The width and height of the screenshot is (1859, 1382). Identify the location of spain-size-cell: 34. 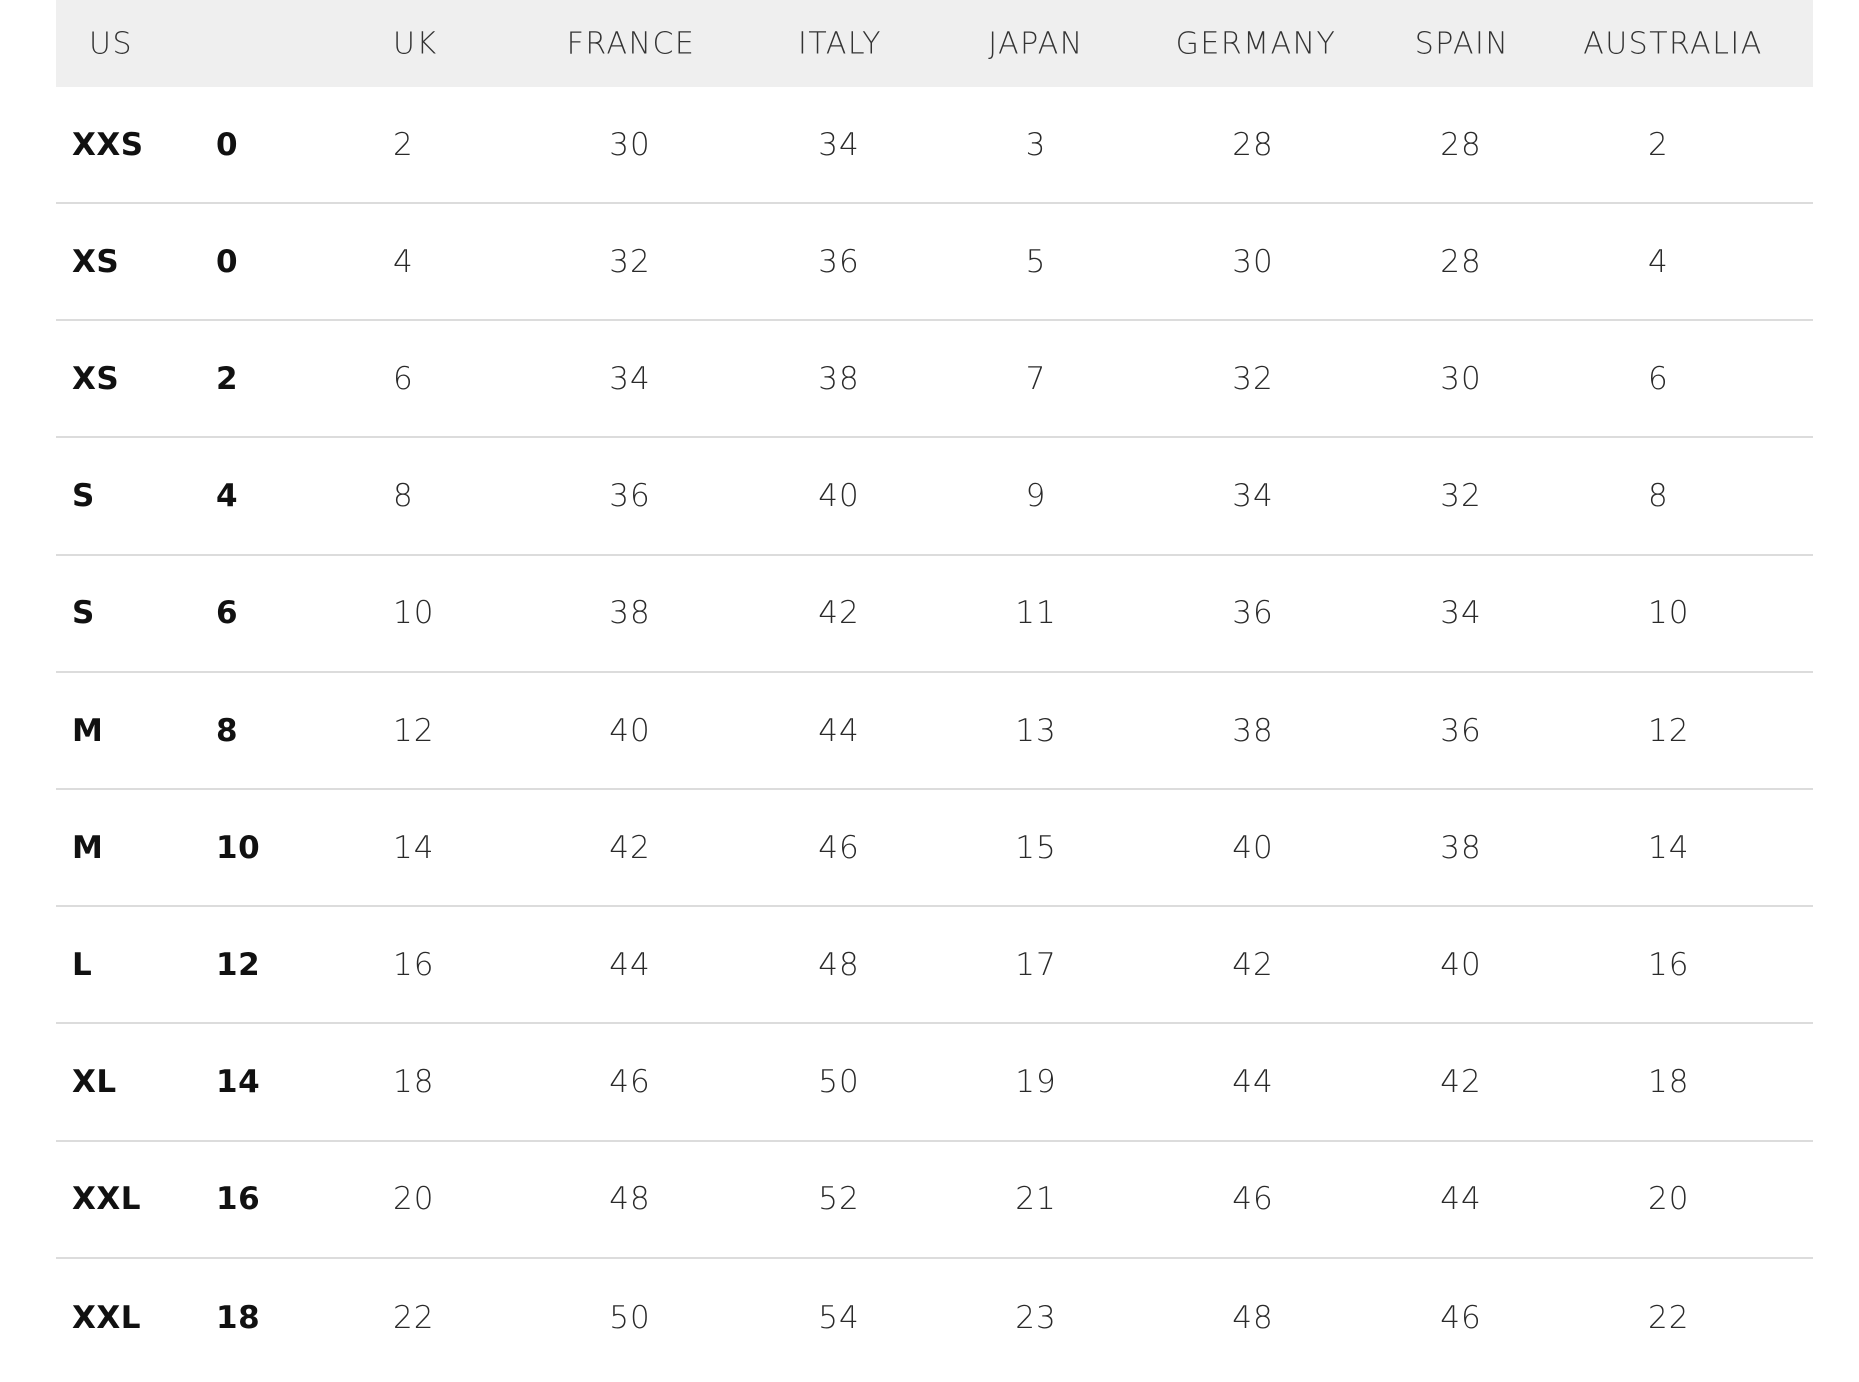
(1461, 613).